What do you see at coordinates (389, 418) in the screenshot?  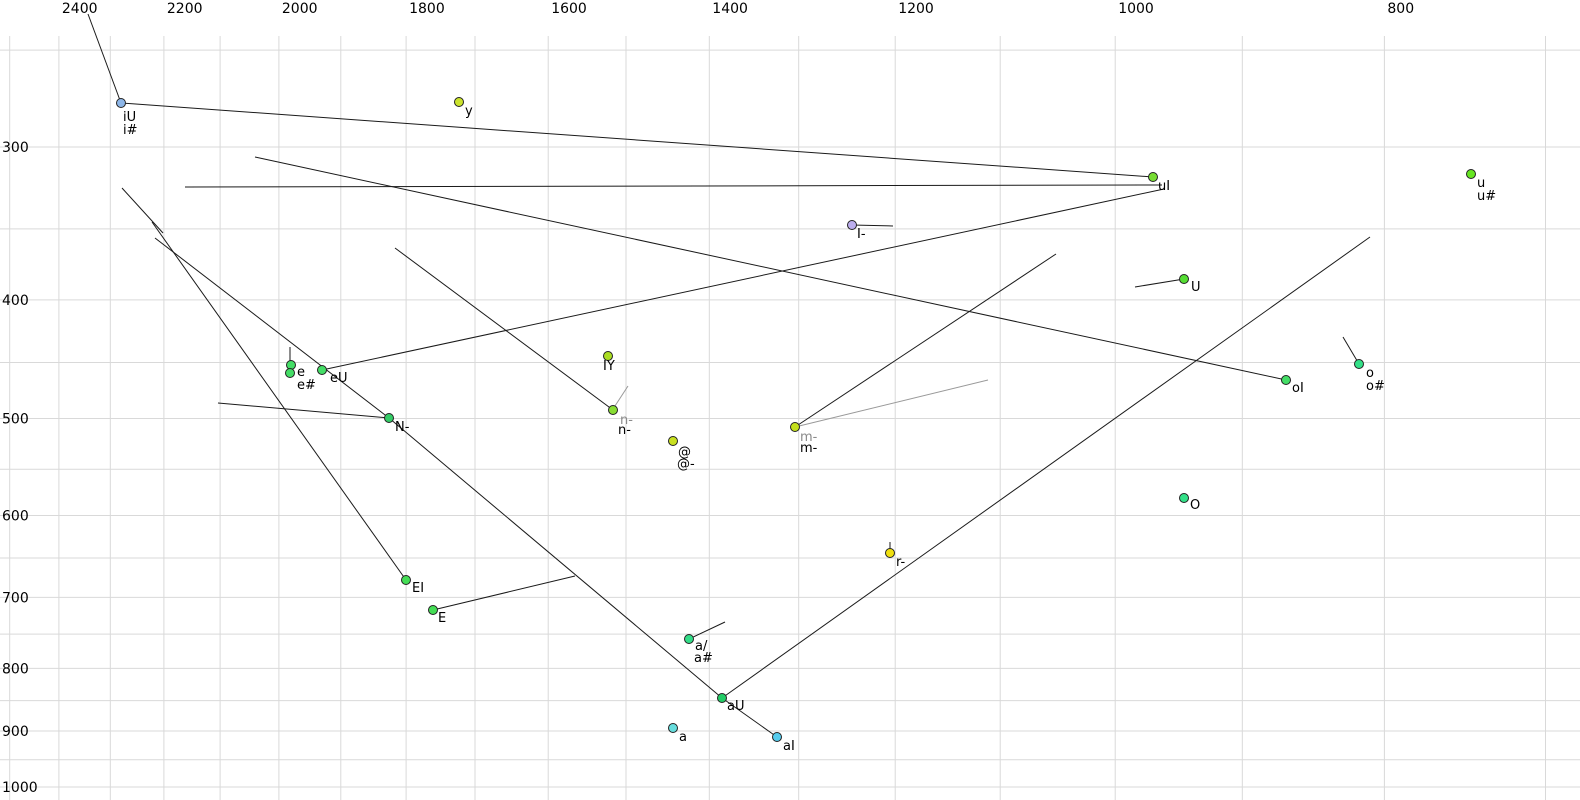 I see `point-eng` at bounding box center [389, 418].